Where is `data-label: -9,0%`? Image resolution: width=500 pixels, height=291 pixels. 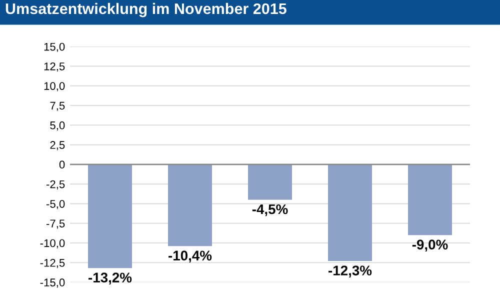
data-label: -9,0% is located at coordinates (430, 246).